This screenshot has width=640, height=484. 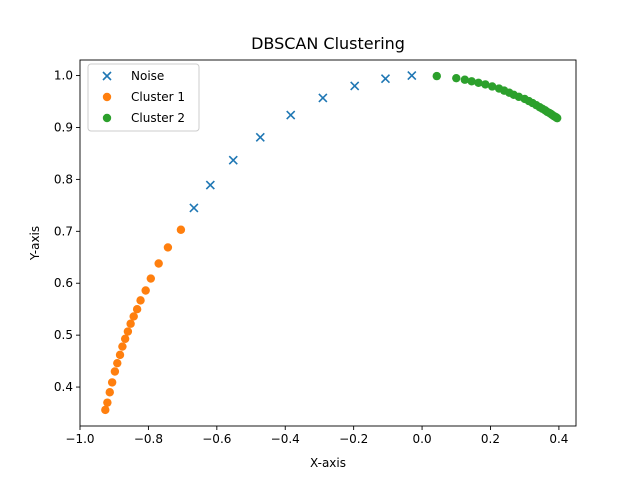 I want to click on legend-box, so click(x=143, y=97).